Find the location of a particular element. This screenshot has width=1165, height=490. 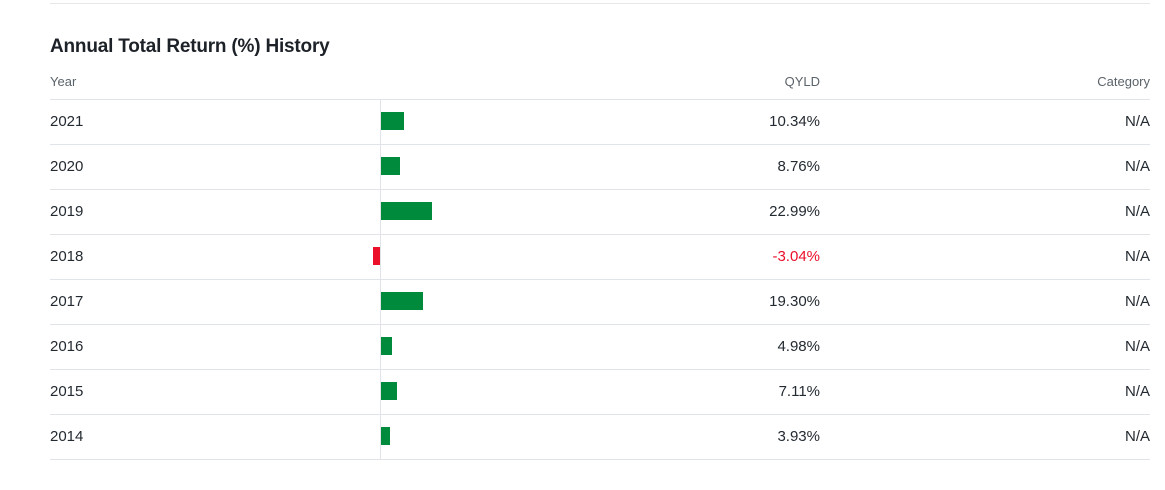

top-divider is located at coordinates (600, 3).